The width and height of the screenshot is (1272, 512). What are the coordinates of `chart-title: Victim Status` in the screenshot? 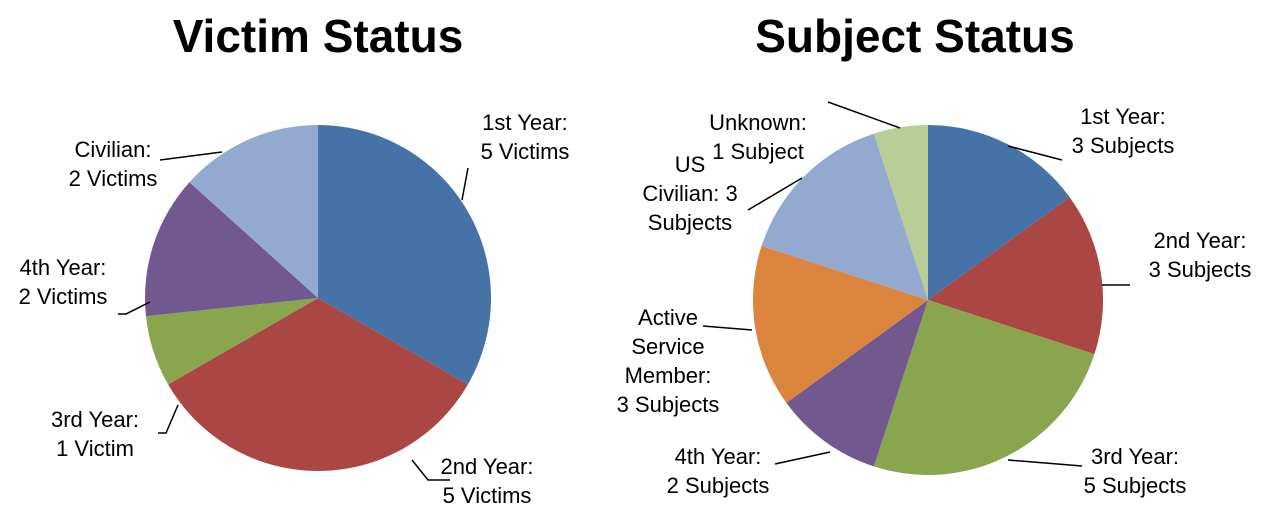 It's located at (318, 36).